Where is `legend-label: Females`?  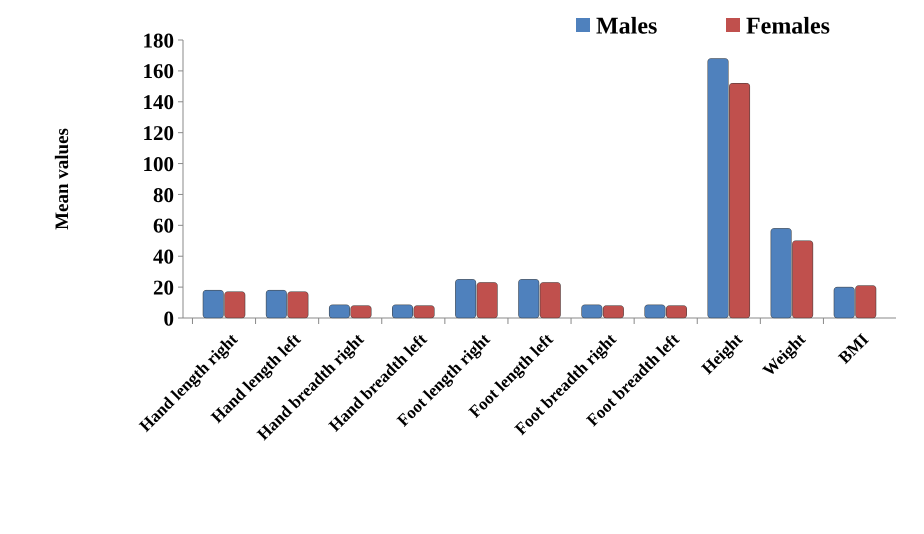
legend-label: Females is located at coordinates (788, 26).